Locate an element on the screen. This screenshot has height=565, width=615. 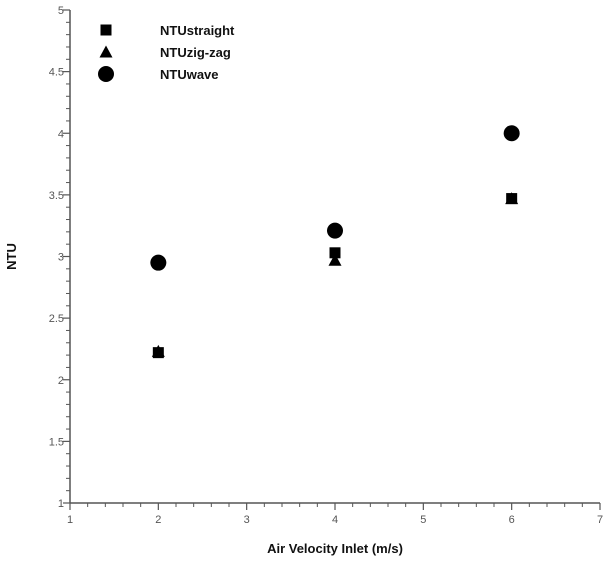
y-tick-label: 2 is located at coordinates (61, 381).